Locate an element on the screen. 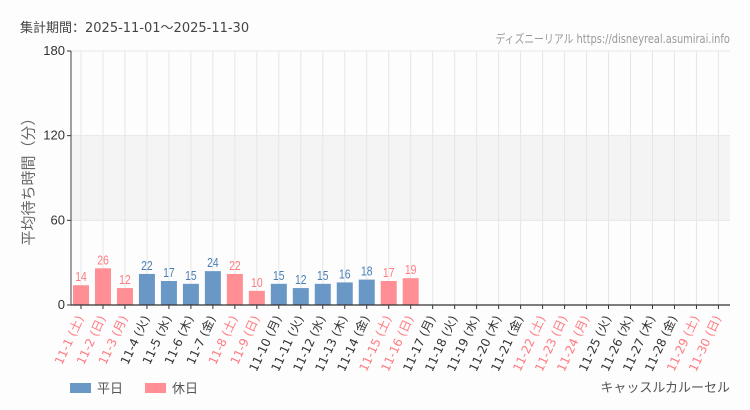 The height and width of the screenshot is (410, 750). period-label: 集計期間：2025-11-01〜2025-11-30 is located at coordinates (135, 28).